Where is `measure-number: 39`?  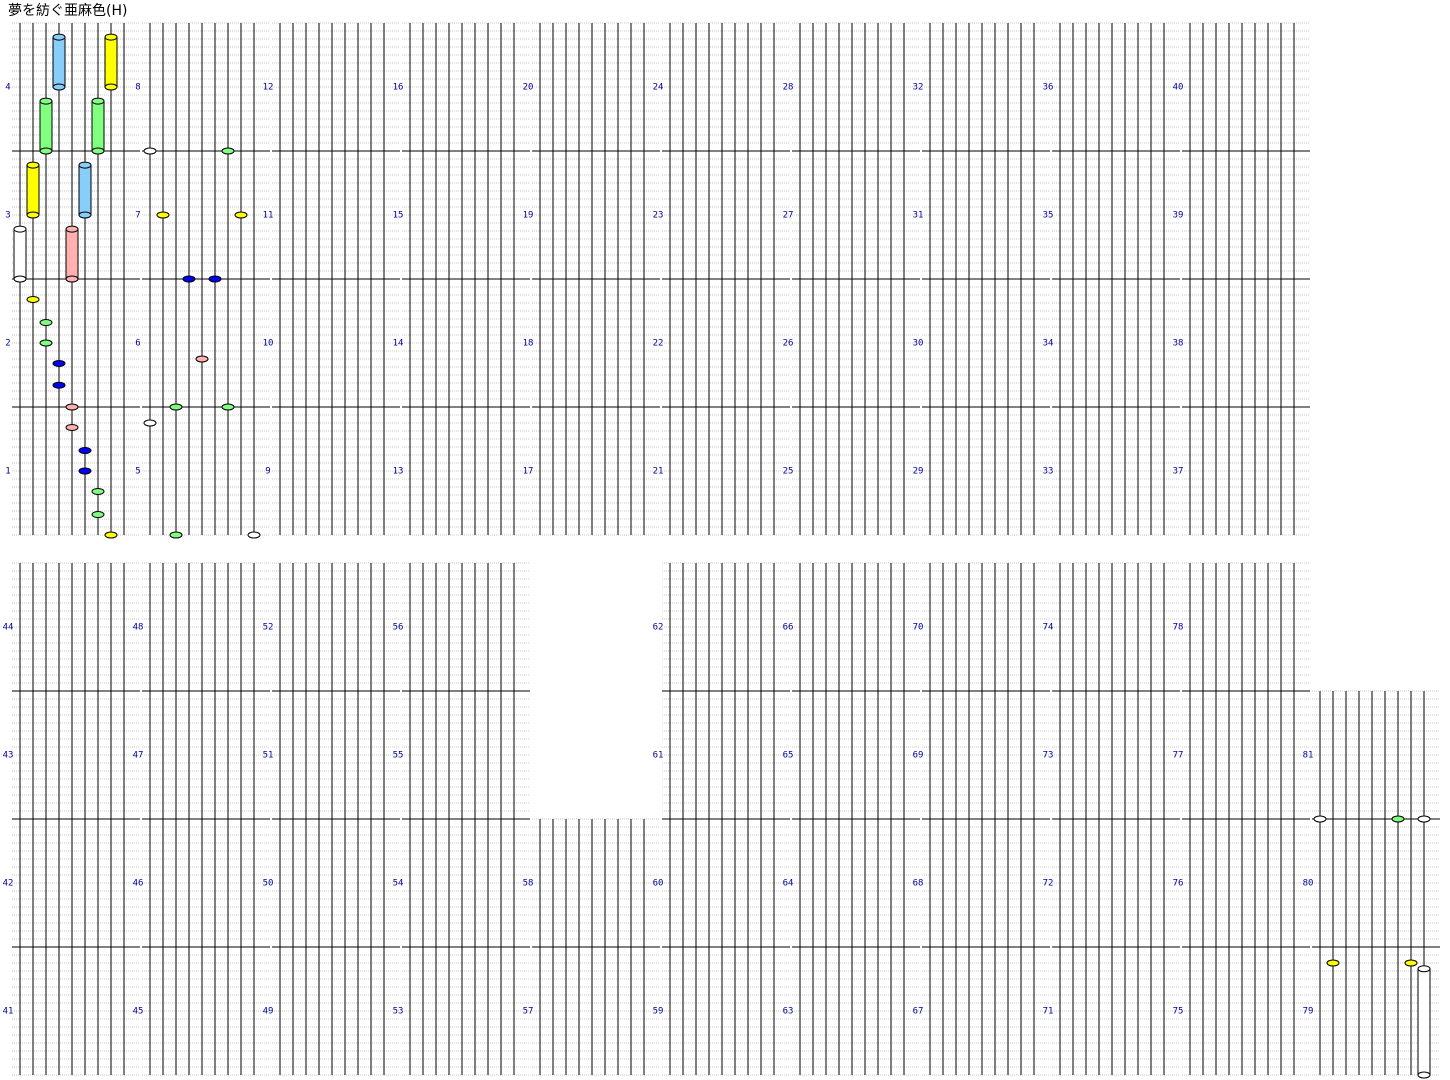 measure-number: 39 is located at coordinates (1178, 216).